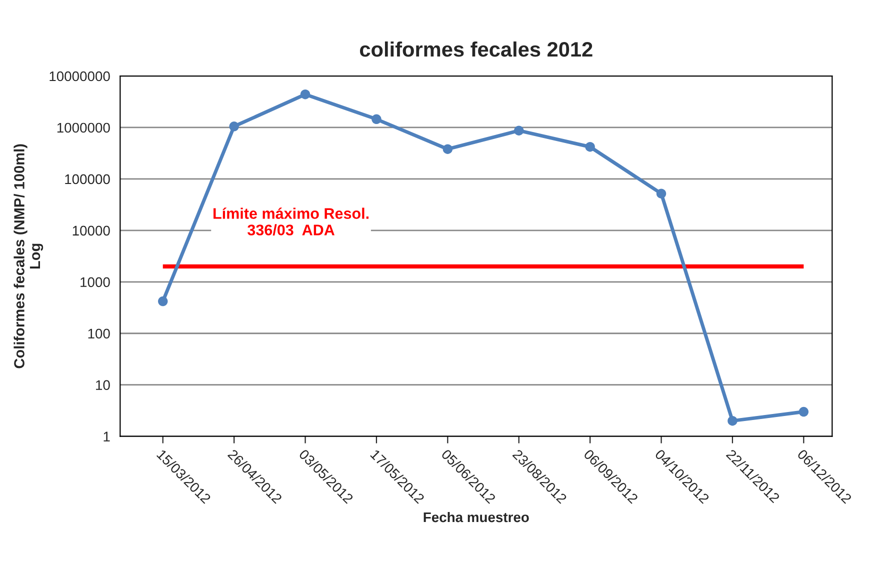 Image resolution: width=890 pixels, height=563 pixels. Describe the element at coordinates (99, 333) in the screenshot. I see `y-tick-label: 100` at that location.